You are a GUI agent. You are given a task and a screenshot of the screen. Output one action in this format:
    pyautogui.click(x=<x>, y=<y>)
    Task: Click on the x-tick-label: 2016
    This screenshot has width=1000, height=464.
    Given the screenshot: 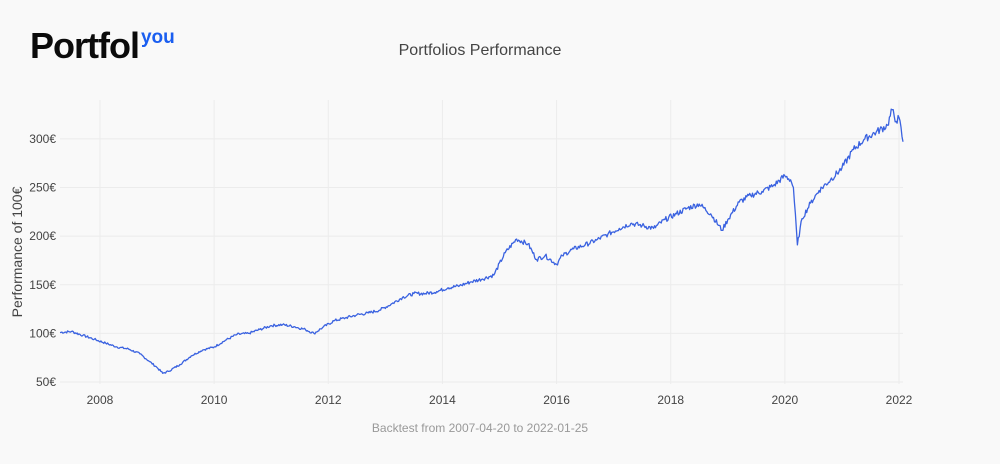 What is the action you would take?
    pyautogui.click(x=556, y=400)
    